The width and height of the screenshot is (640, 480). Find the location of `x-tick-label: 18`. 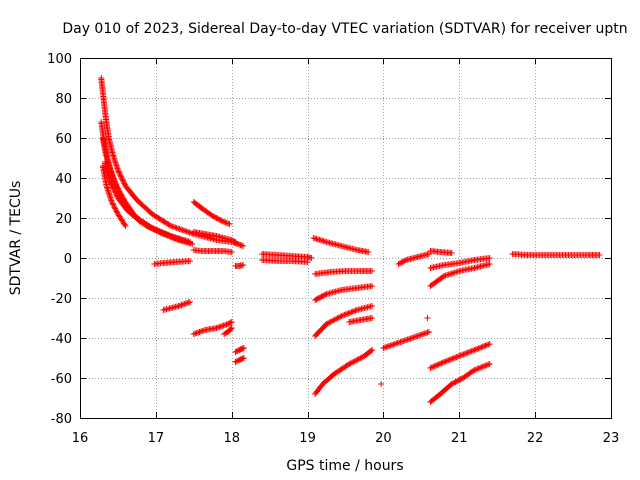

x-tick-label: 18 is located at coordinates (231, 438).